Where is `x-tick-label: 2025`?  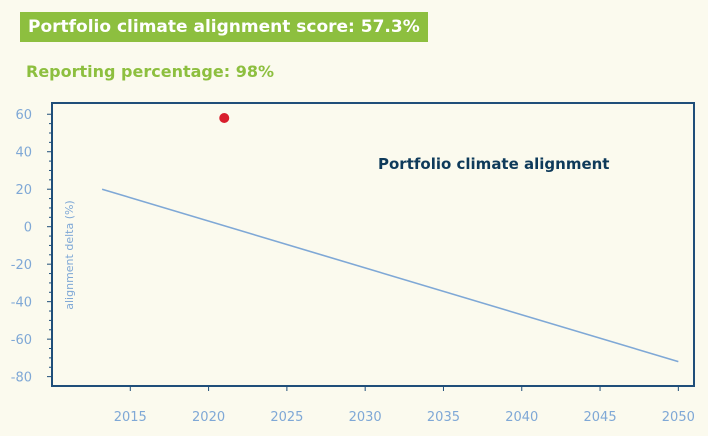 x-tick-label: 2025 is located at coordinates (286, 417).